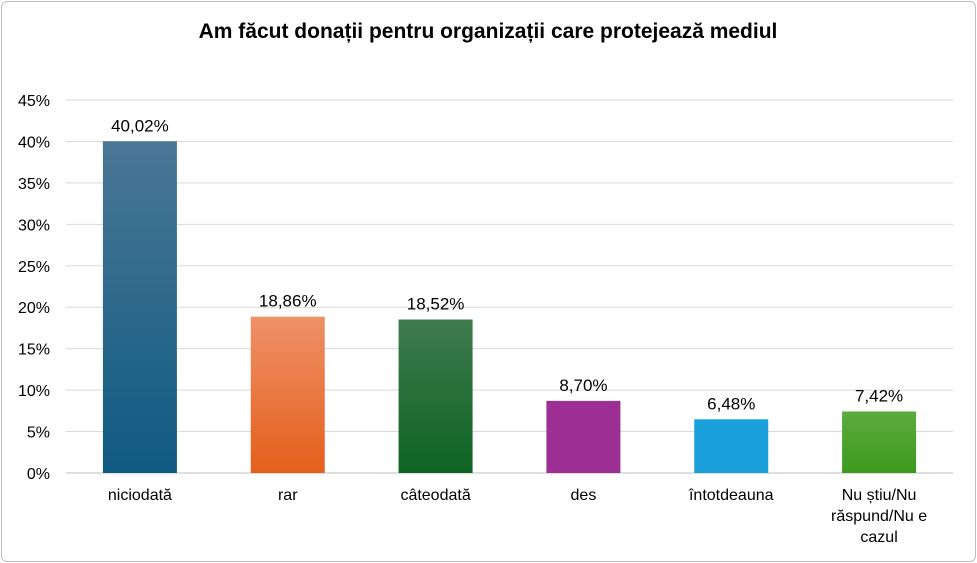  I want to click on y-tick-label: 5%, so click(38, 433).